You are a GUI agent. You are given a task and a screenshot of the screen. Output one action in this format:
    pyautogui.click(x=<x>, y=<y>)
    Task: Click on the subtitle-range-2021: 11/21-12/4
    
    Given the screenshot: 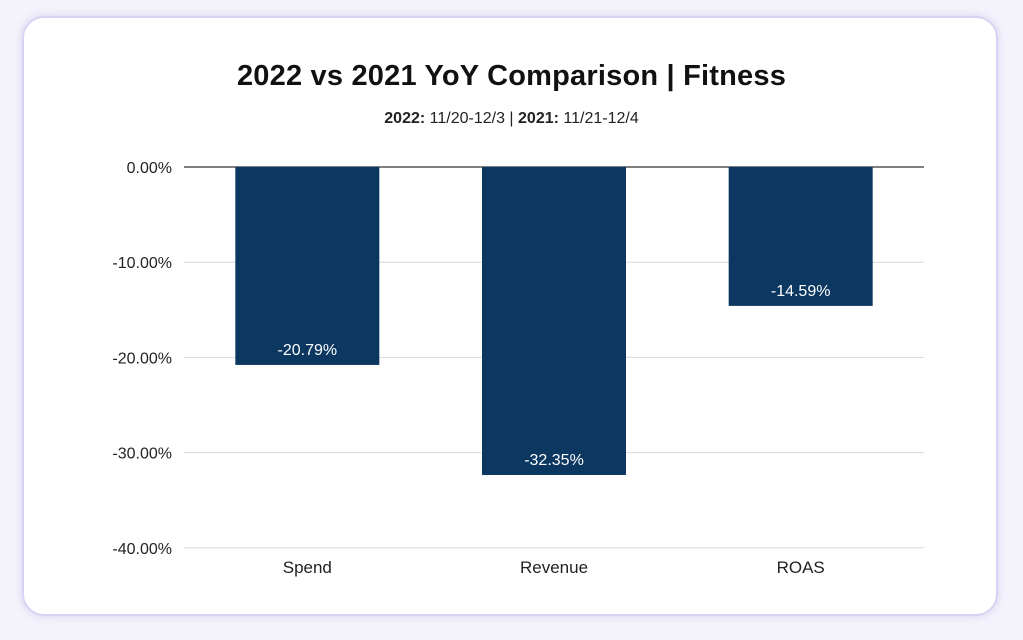 What is the action you would take?
    pyautogui.click(x=601, y=118)
    